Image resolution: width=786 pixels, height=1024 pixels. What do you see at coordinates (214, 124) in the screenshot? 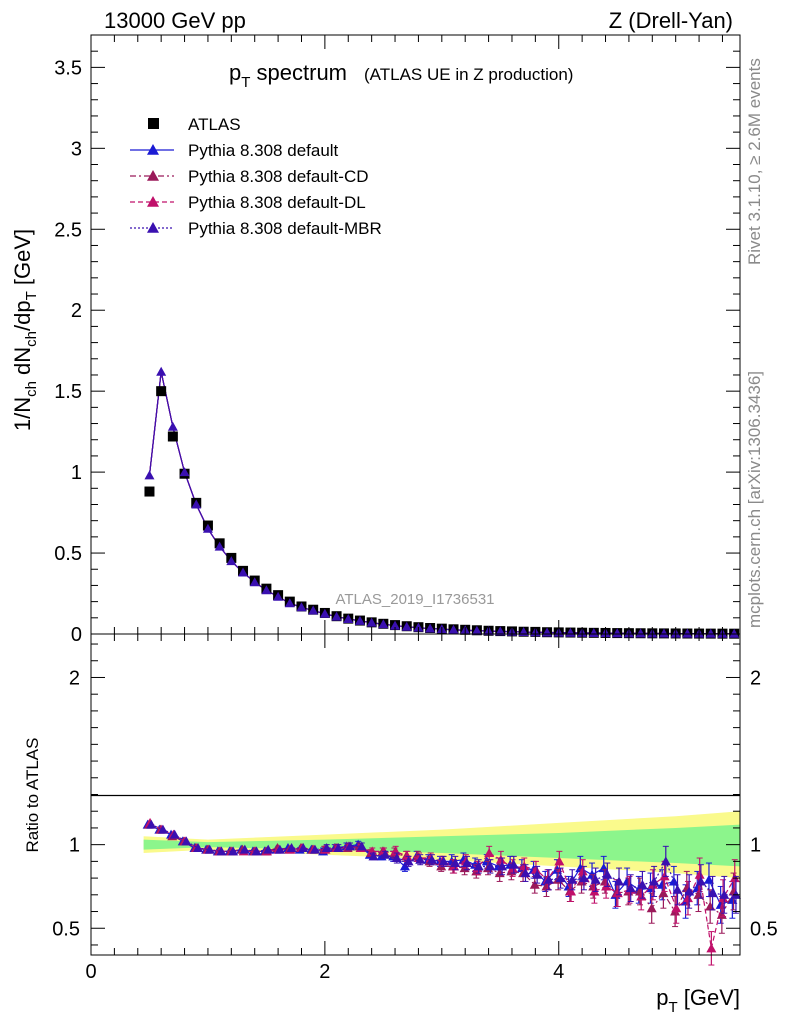
I see `legend-label: ATLAS` at bounding box center [214, 124].